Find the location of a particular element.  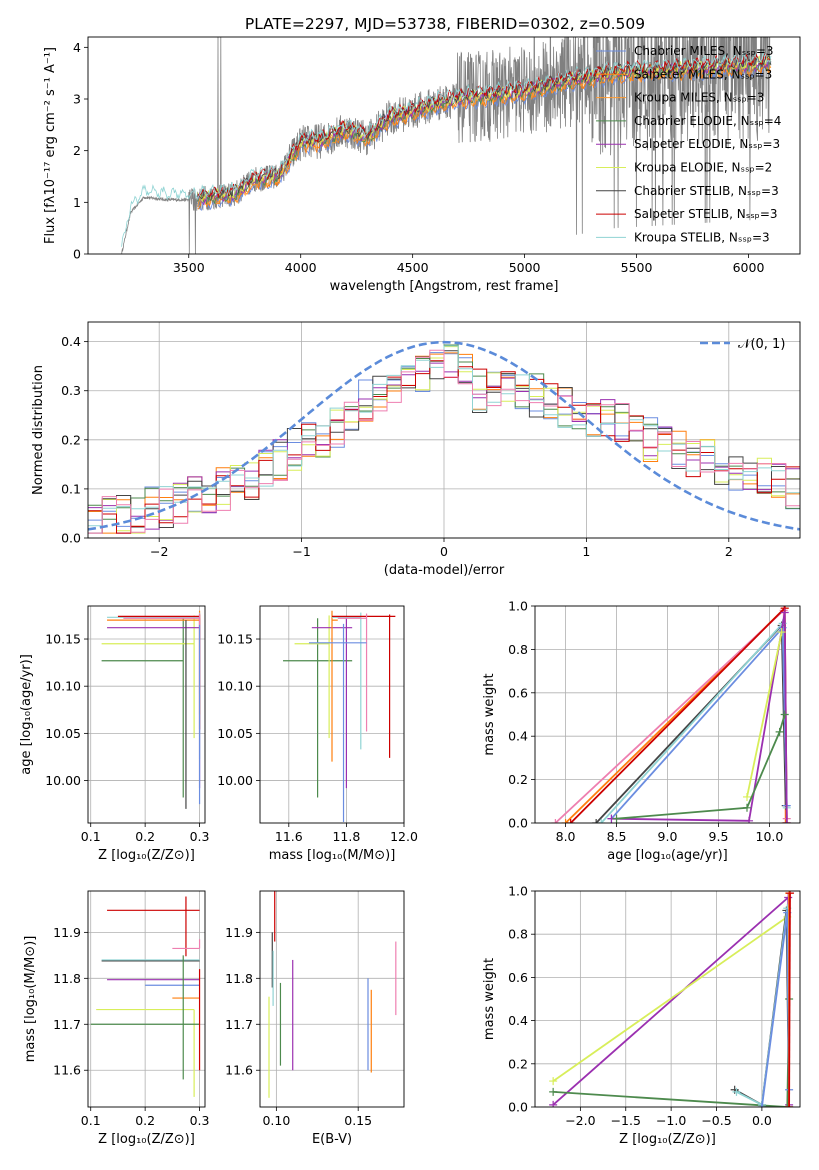

x-tick-label: 9.0 is located at coordinates (668, 836).